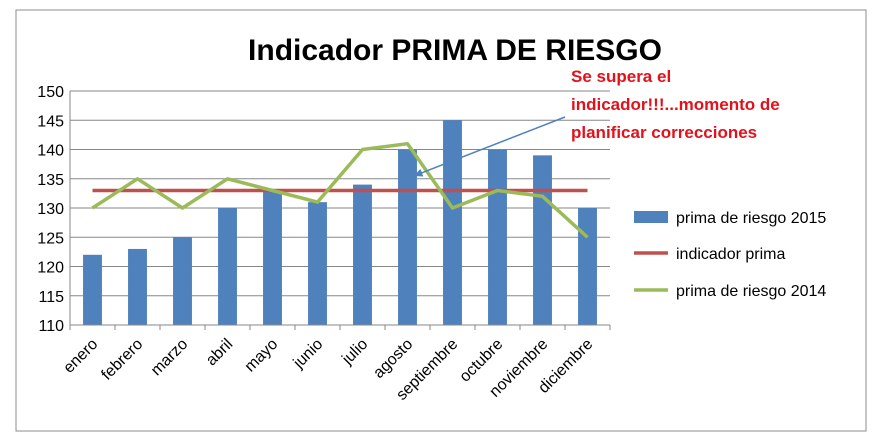 This screenshot has width=883, height=445. Describe the element at coordinates (452, 222) in the screenshot. I see `bar-septiembre` at that location.